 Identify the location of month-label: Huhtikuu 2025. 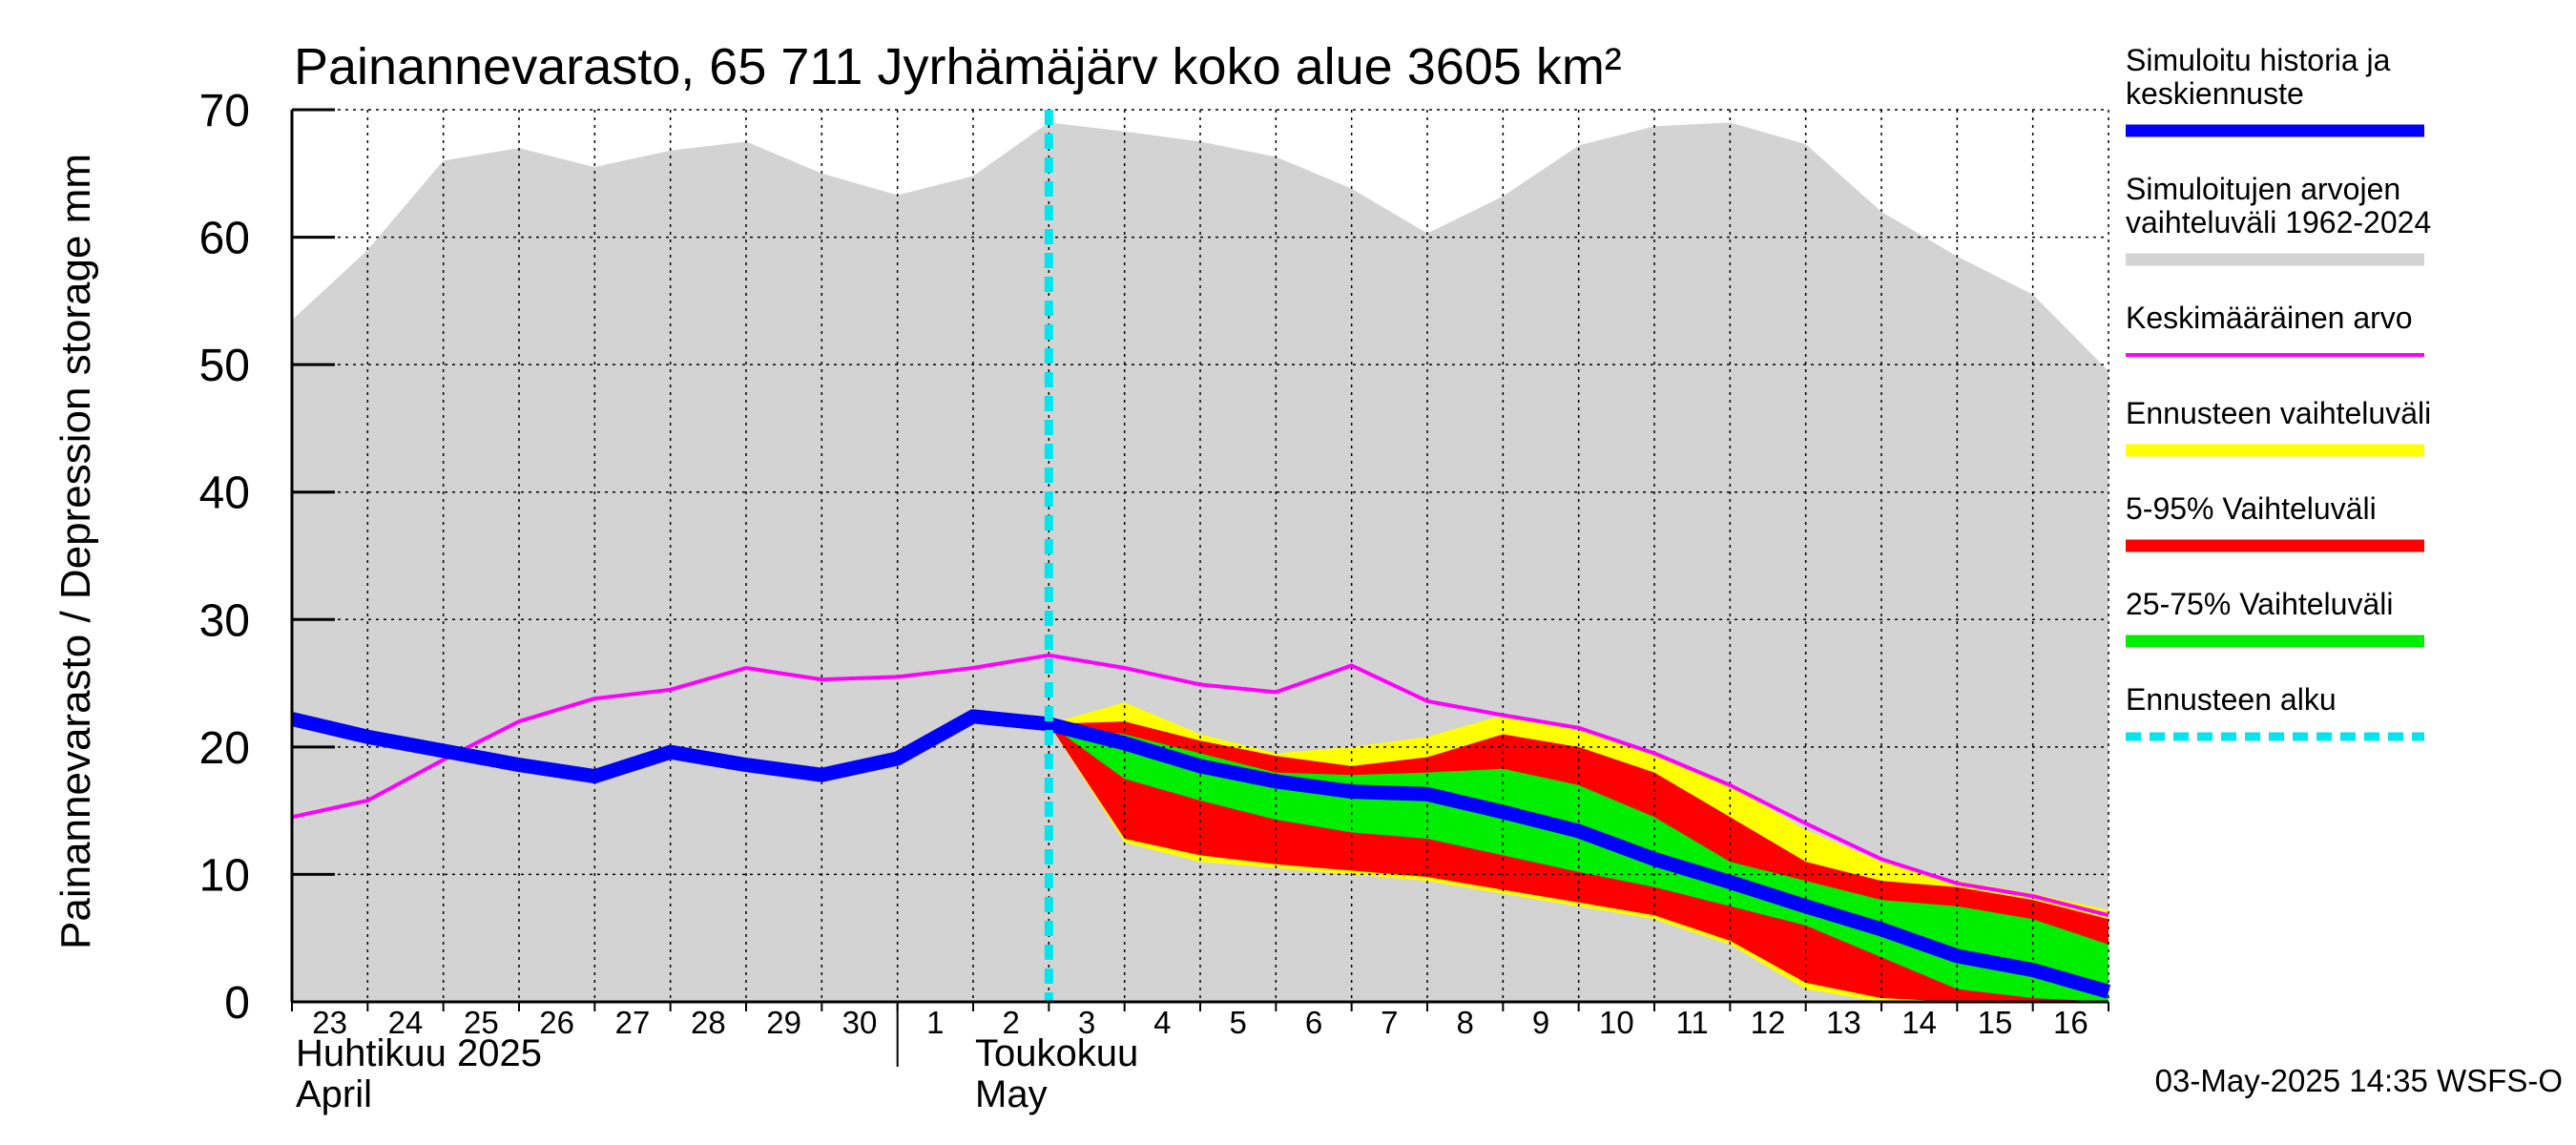
(419, 1053).